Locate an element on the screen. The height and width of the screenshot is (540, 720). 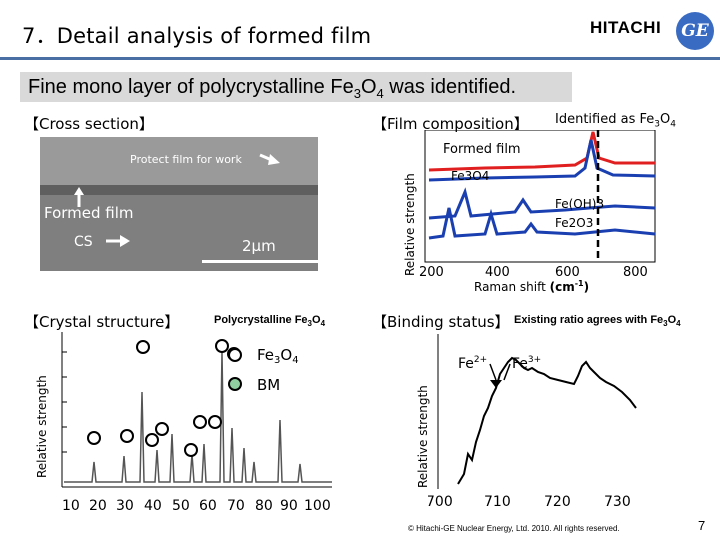
raman-xlabel-close: ) is located at coordinates (586, 287).